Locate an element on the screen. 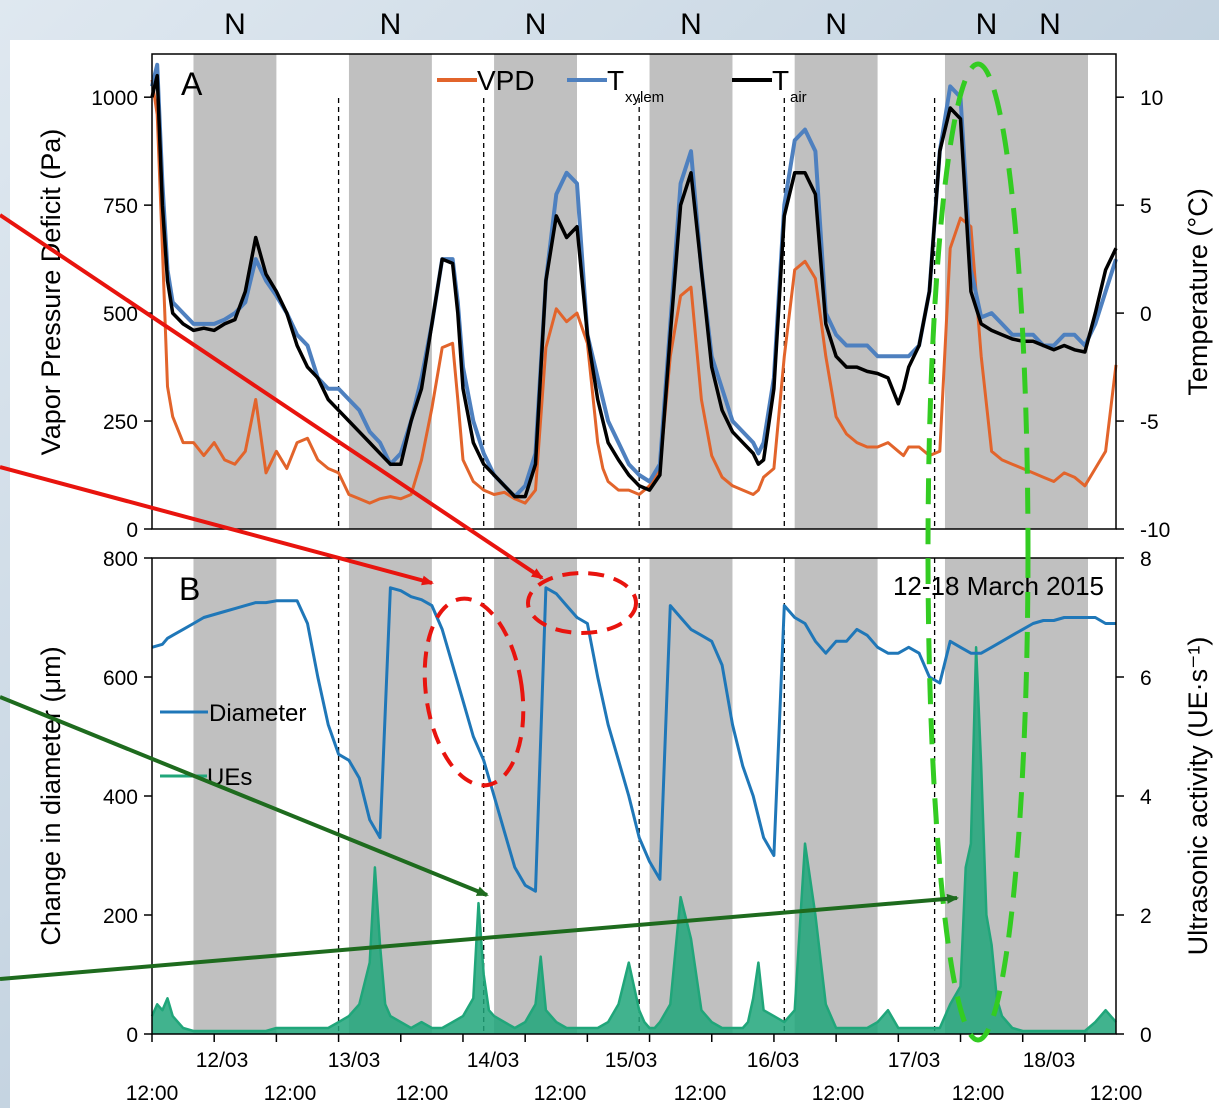 Image resolution: width=1219 pixels, height=1113 pixels. night-marker-3: N is located at coordinates (536, 24).